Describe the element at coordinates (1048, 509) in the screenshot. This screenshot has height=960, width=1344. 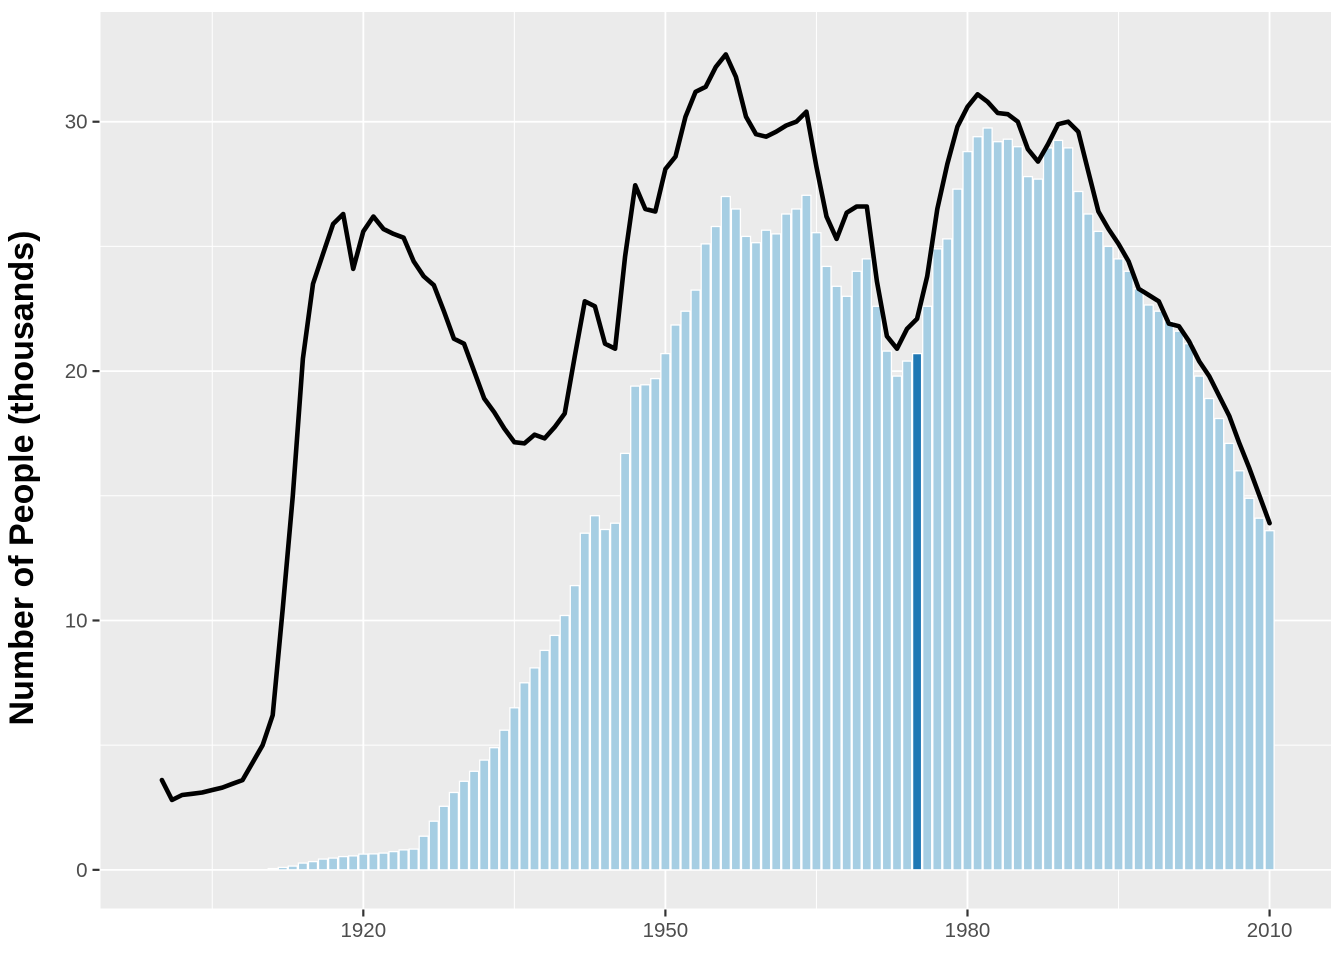
I see `bar-1988` at that location.